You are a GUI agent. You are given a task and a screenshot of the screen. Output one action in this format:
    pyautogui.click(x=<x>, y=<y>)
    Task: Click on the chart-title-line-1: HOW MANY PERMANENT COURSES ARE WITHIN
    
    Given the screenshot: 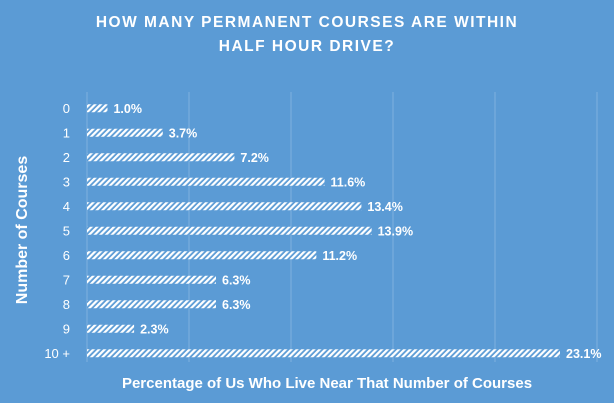 What is the action you would take?
    pyautogui.click(x=307, y=22)
    